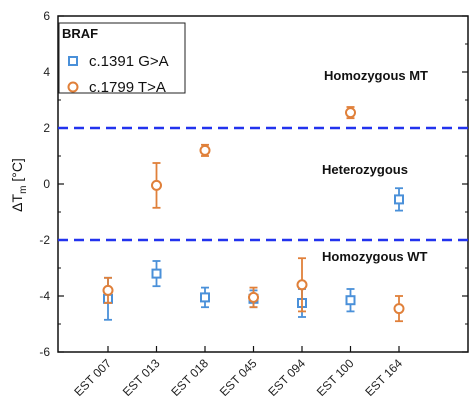  What do you see at coordinates (376, 75) in the screenshot?
I see `annotation-homozygous-mt: Homozygous MT` at bounding box center [376, 75].